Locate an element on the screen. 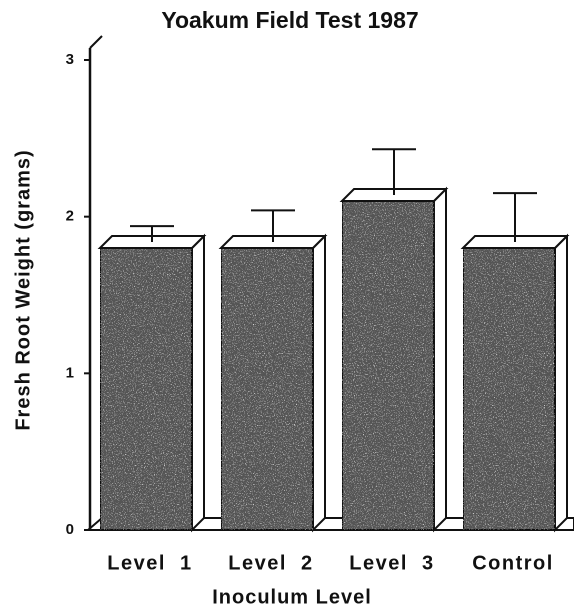 The height and width of the screenshot is (614, 574). x-tick-label: Level 2 is located at coordinates (270, 563).